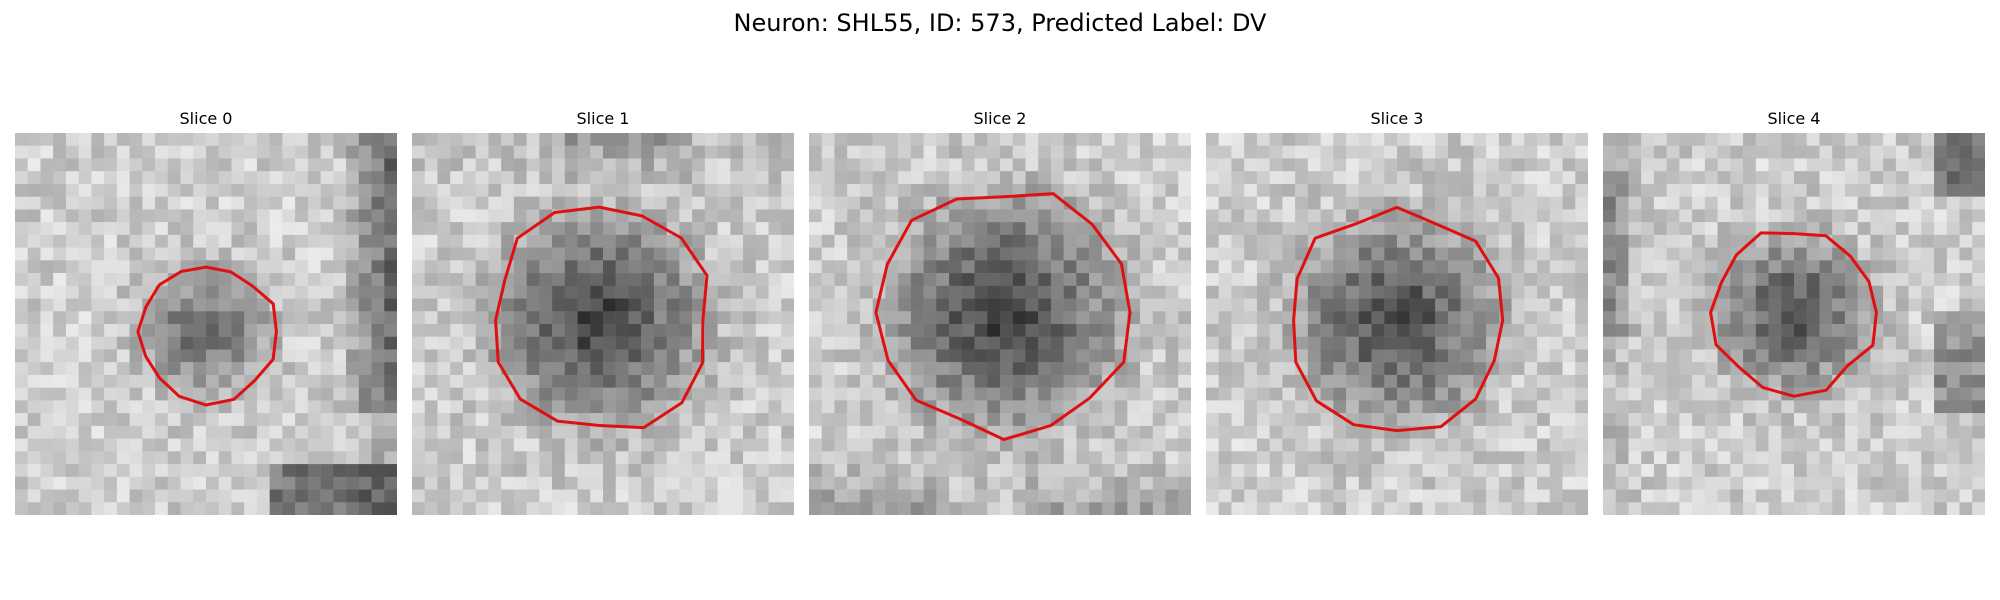  I want to click on slice-title: Slice 2, so click(1000, 118).